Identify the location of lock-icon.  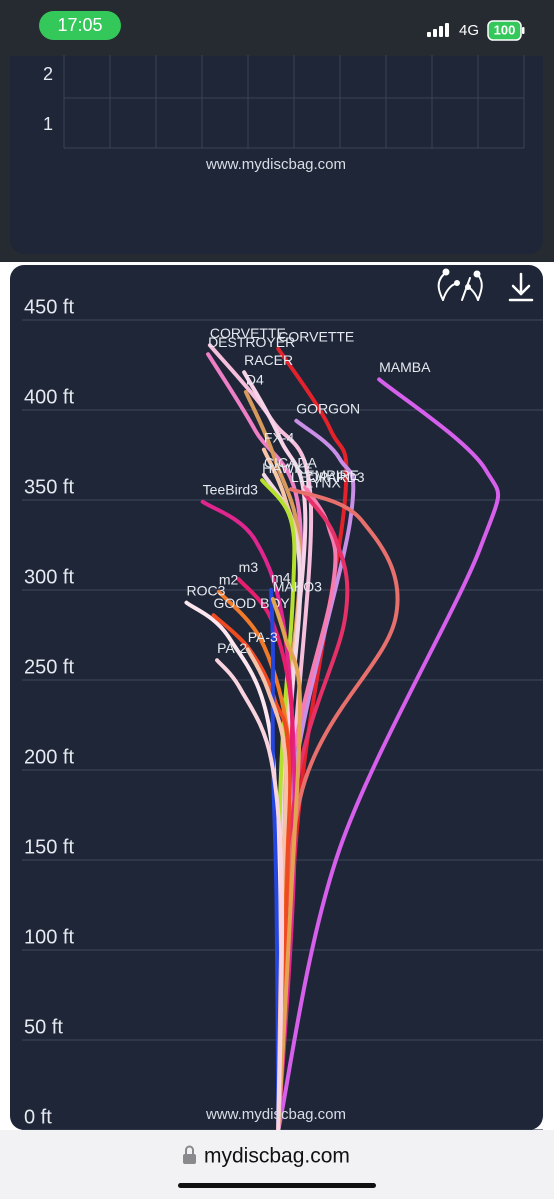
(189, 1154).